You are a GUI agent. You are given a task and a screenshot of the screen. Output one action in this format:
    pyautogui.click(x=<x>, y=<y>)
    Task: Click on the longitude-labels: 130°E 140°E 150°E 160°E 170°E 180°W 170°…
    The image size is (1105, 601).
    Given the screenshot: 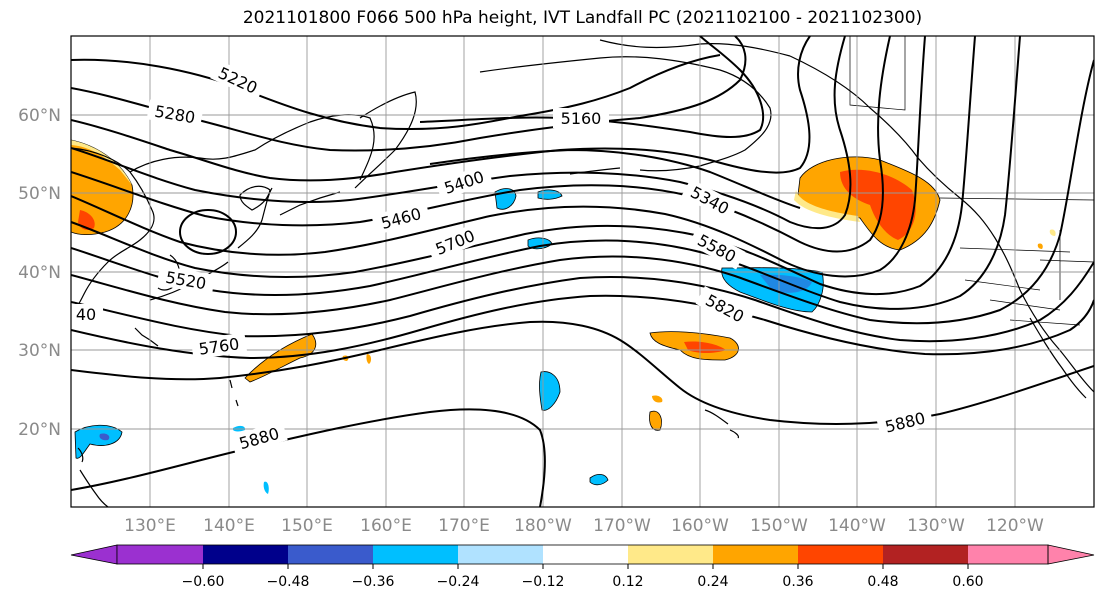 What is the action you would take?
    pyautogui.click(x=584, y=526)
    